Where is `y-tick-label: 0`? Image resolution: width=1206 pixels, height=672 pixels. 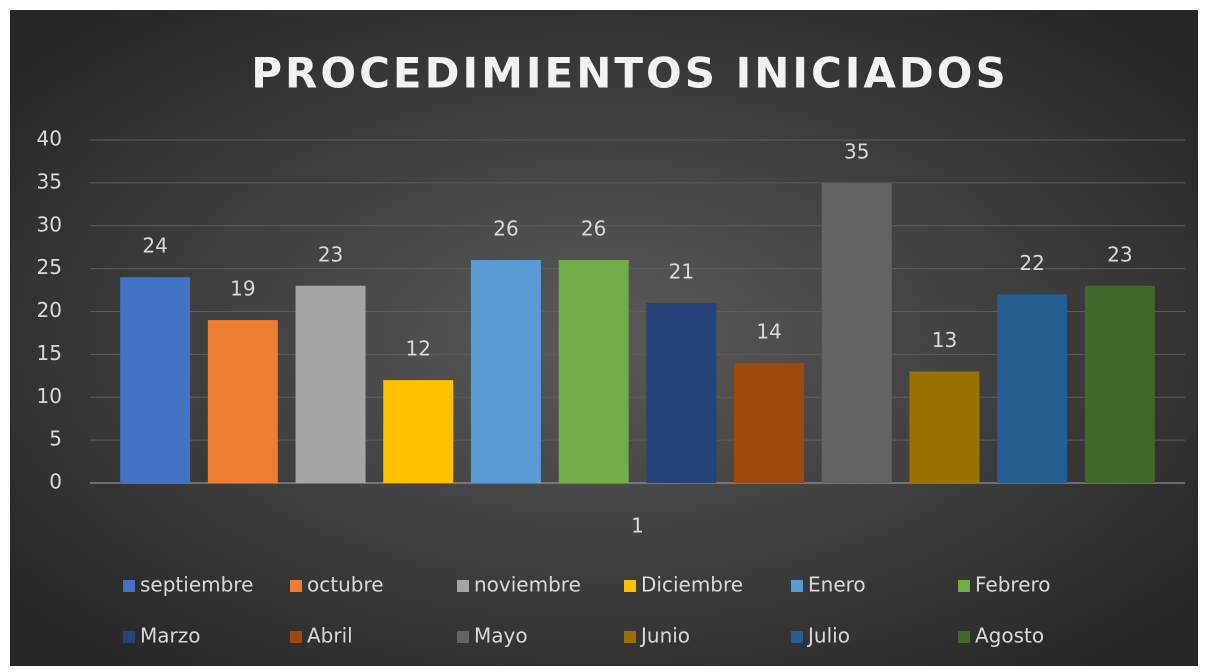 y-tick-label: 0 is located at coordinates (55, 482).